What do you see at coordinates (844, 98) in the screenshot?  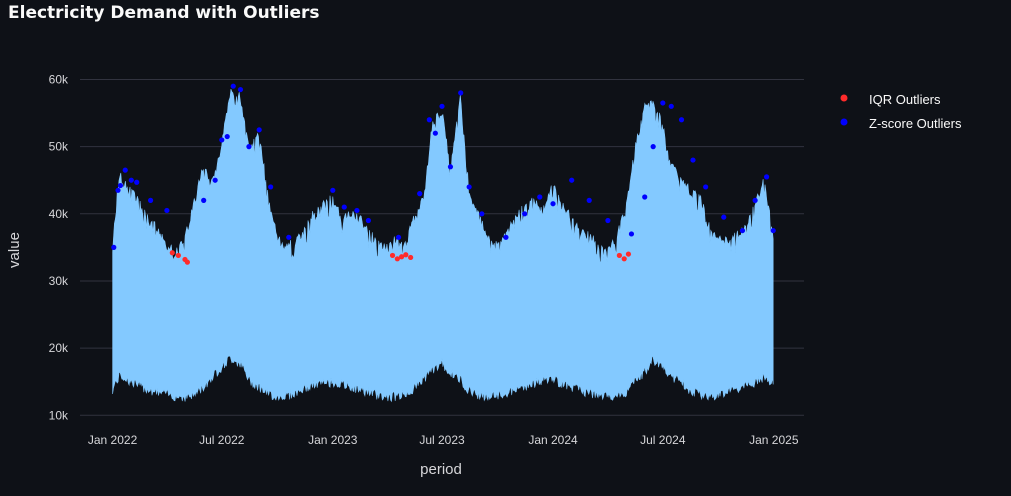 I see `iqr-legend-marker` at bounding box center [844, 98].